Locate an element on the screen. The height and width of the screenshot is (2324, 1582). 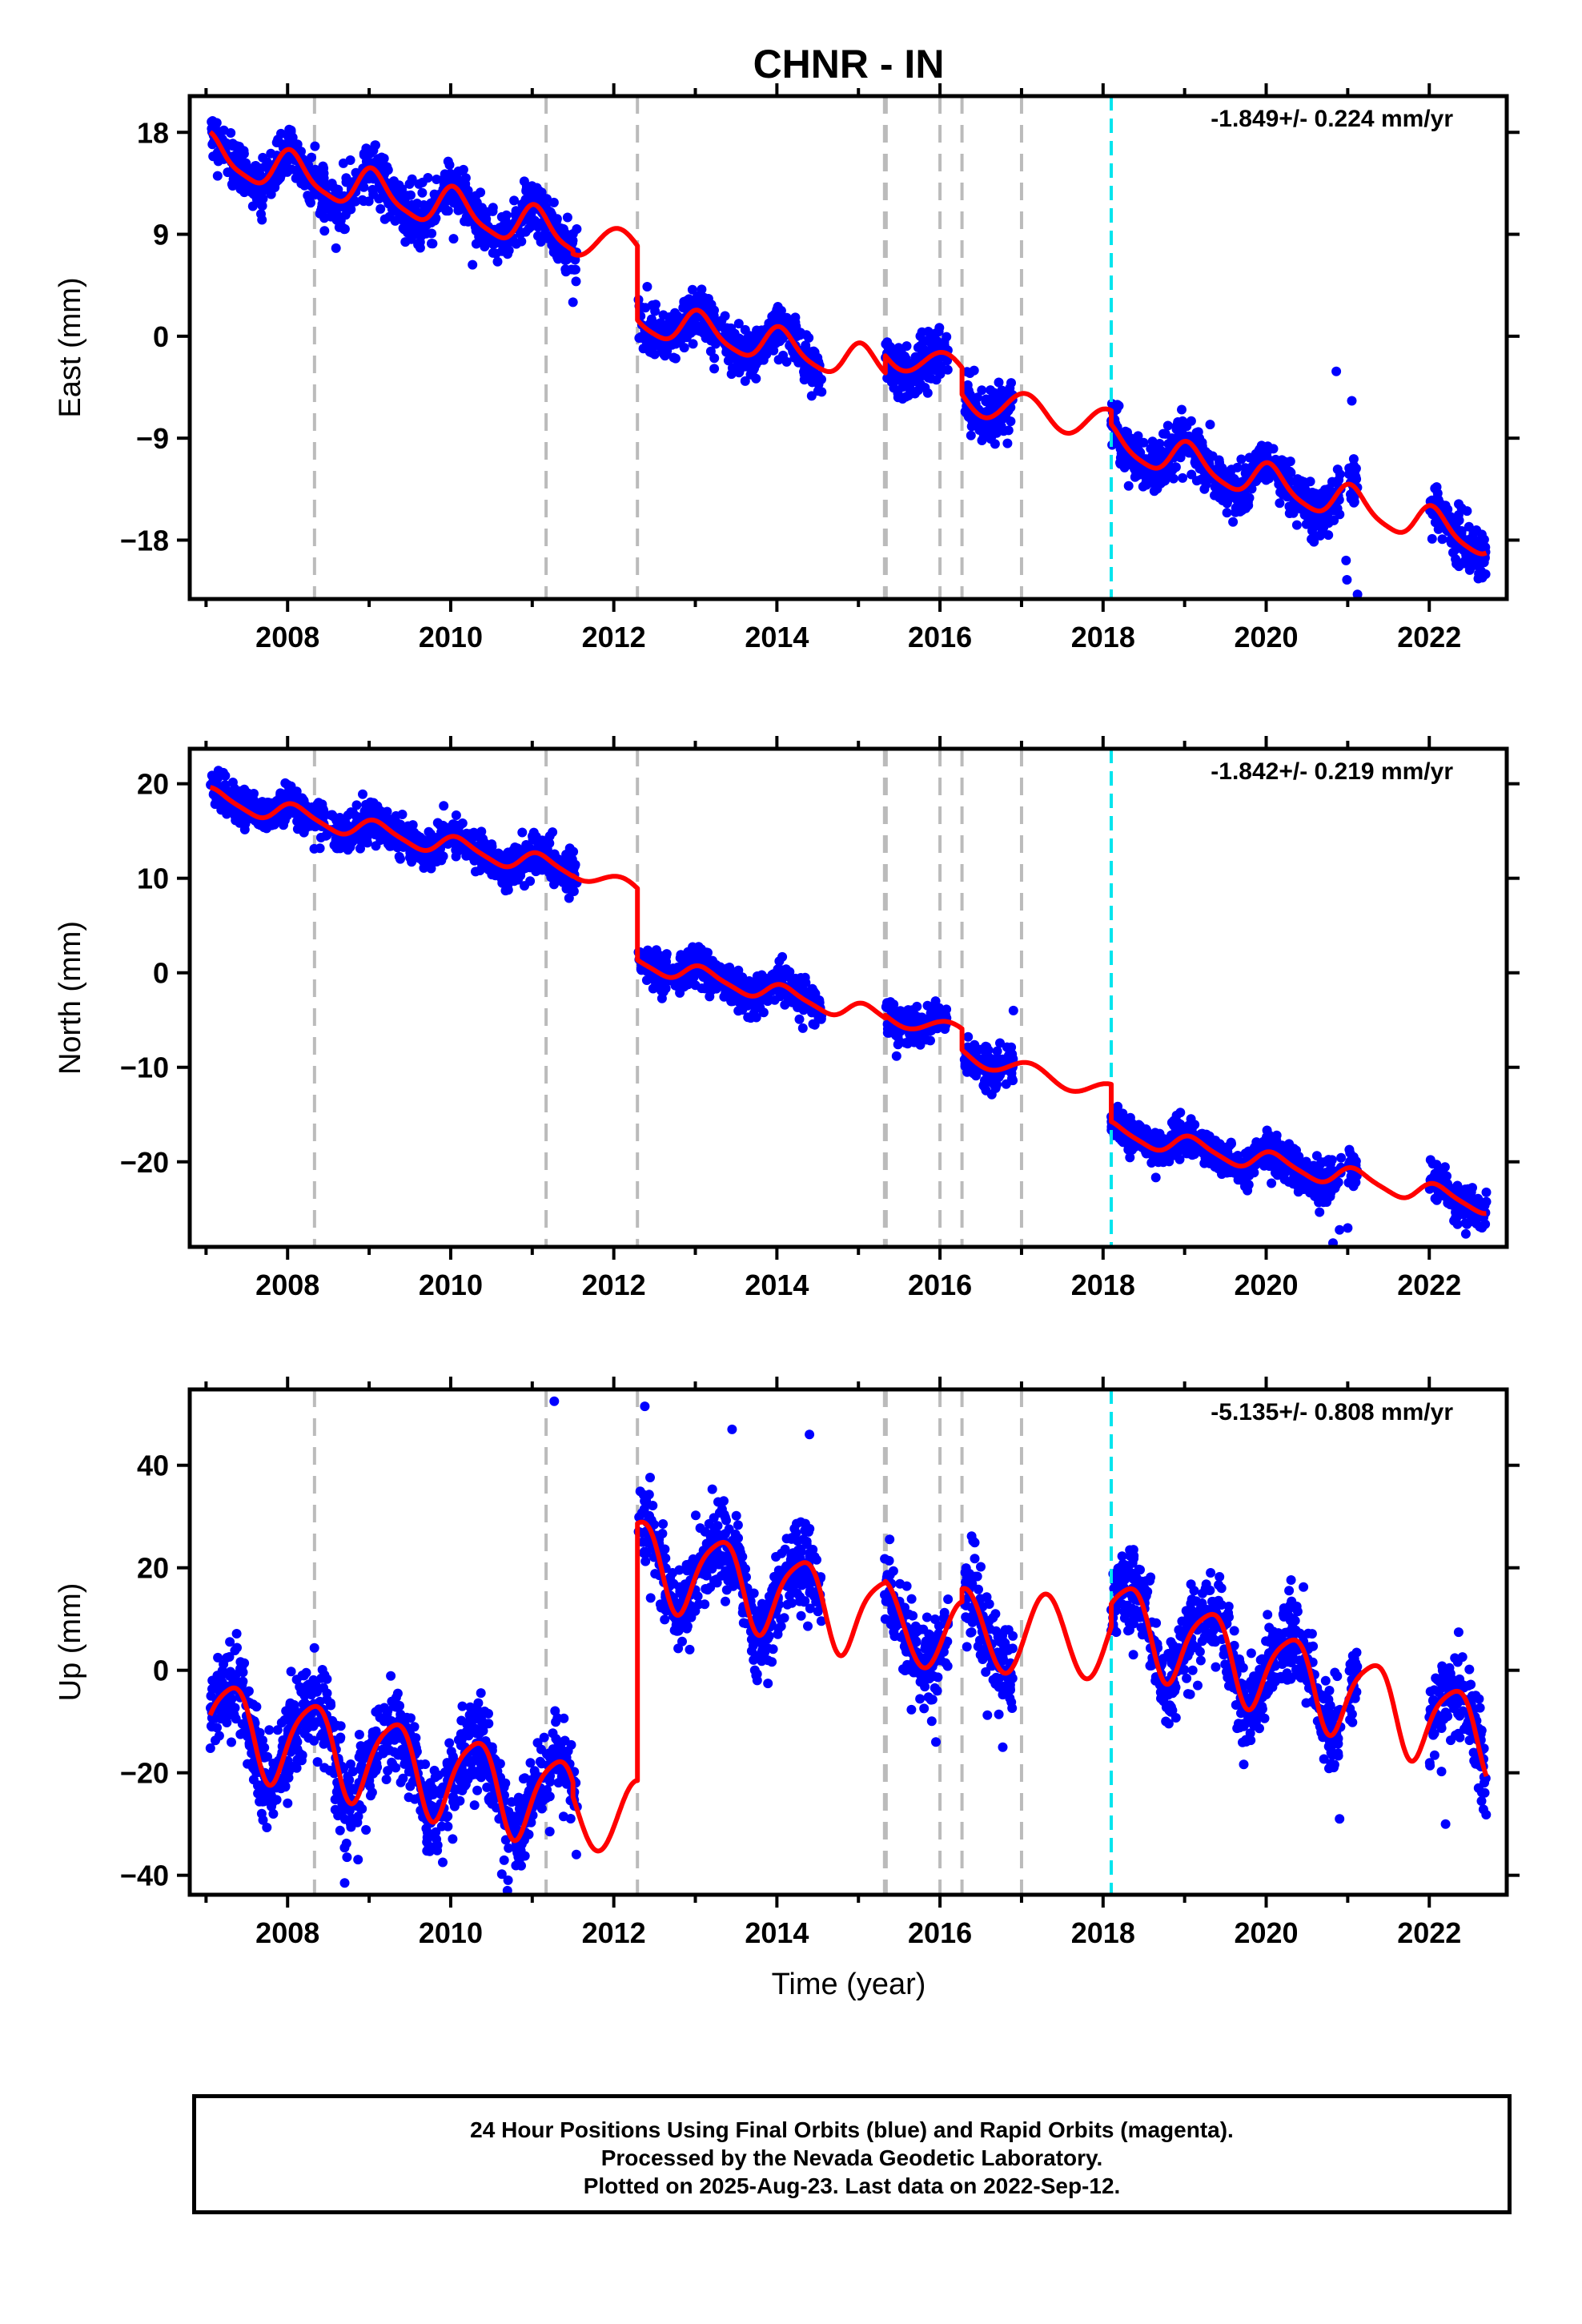
x-tick-label: 2014 is located at coordinates (777, 637).